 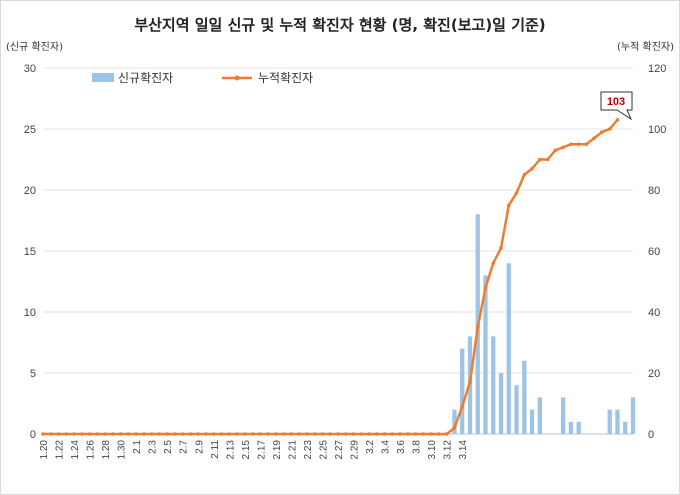 What do you see at coordinates (654, 313) in the screenshot?
I see `y-right-tick-label: 40` at bounding box center [654, 313].